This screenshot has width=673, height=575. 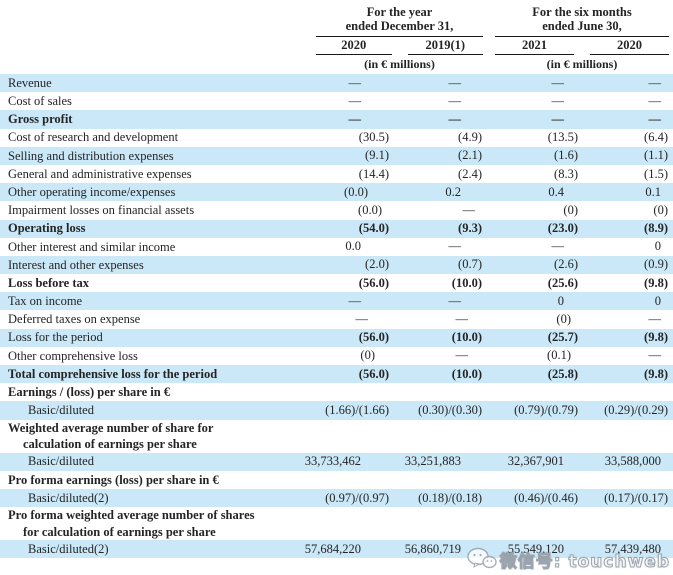 What do you see at coordinates (336, 301) in the screenshot?
I see `table-row: Tax on income — — 0 0` at bounding box center [336, 301].